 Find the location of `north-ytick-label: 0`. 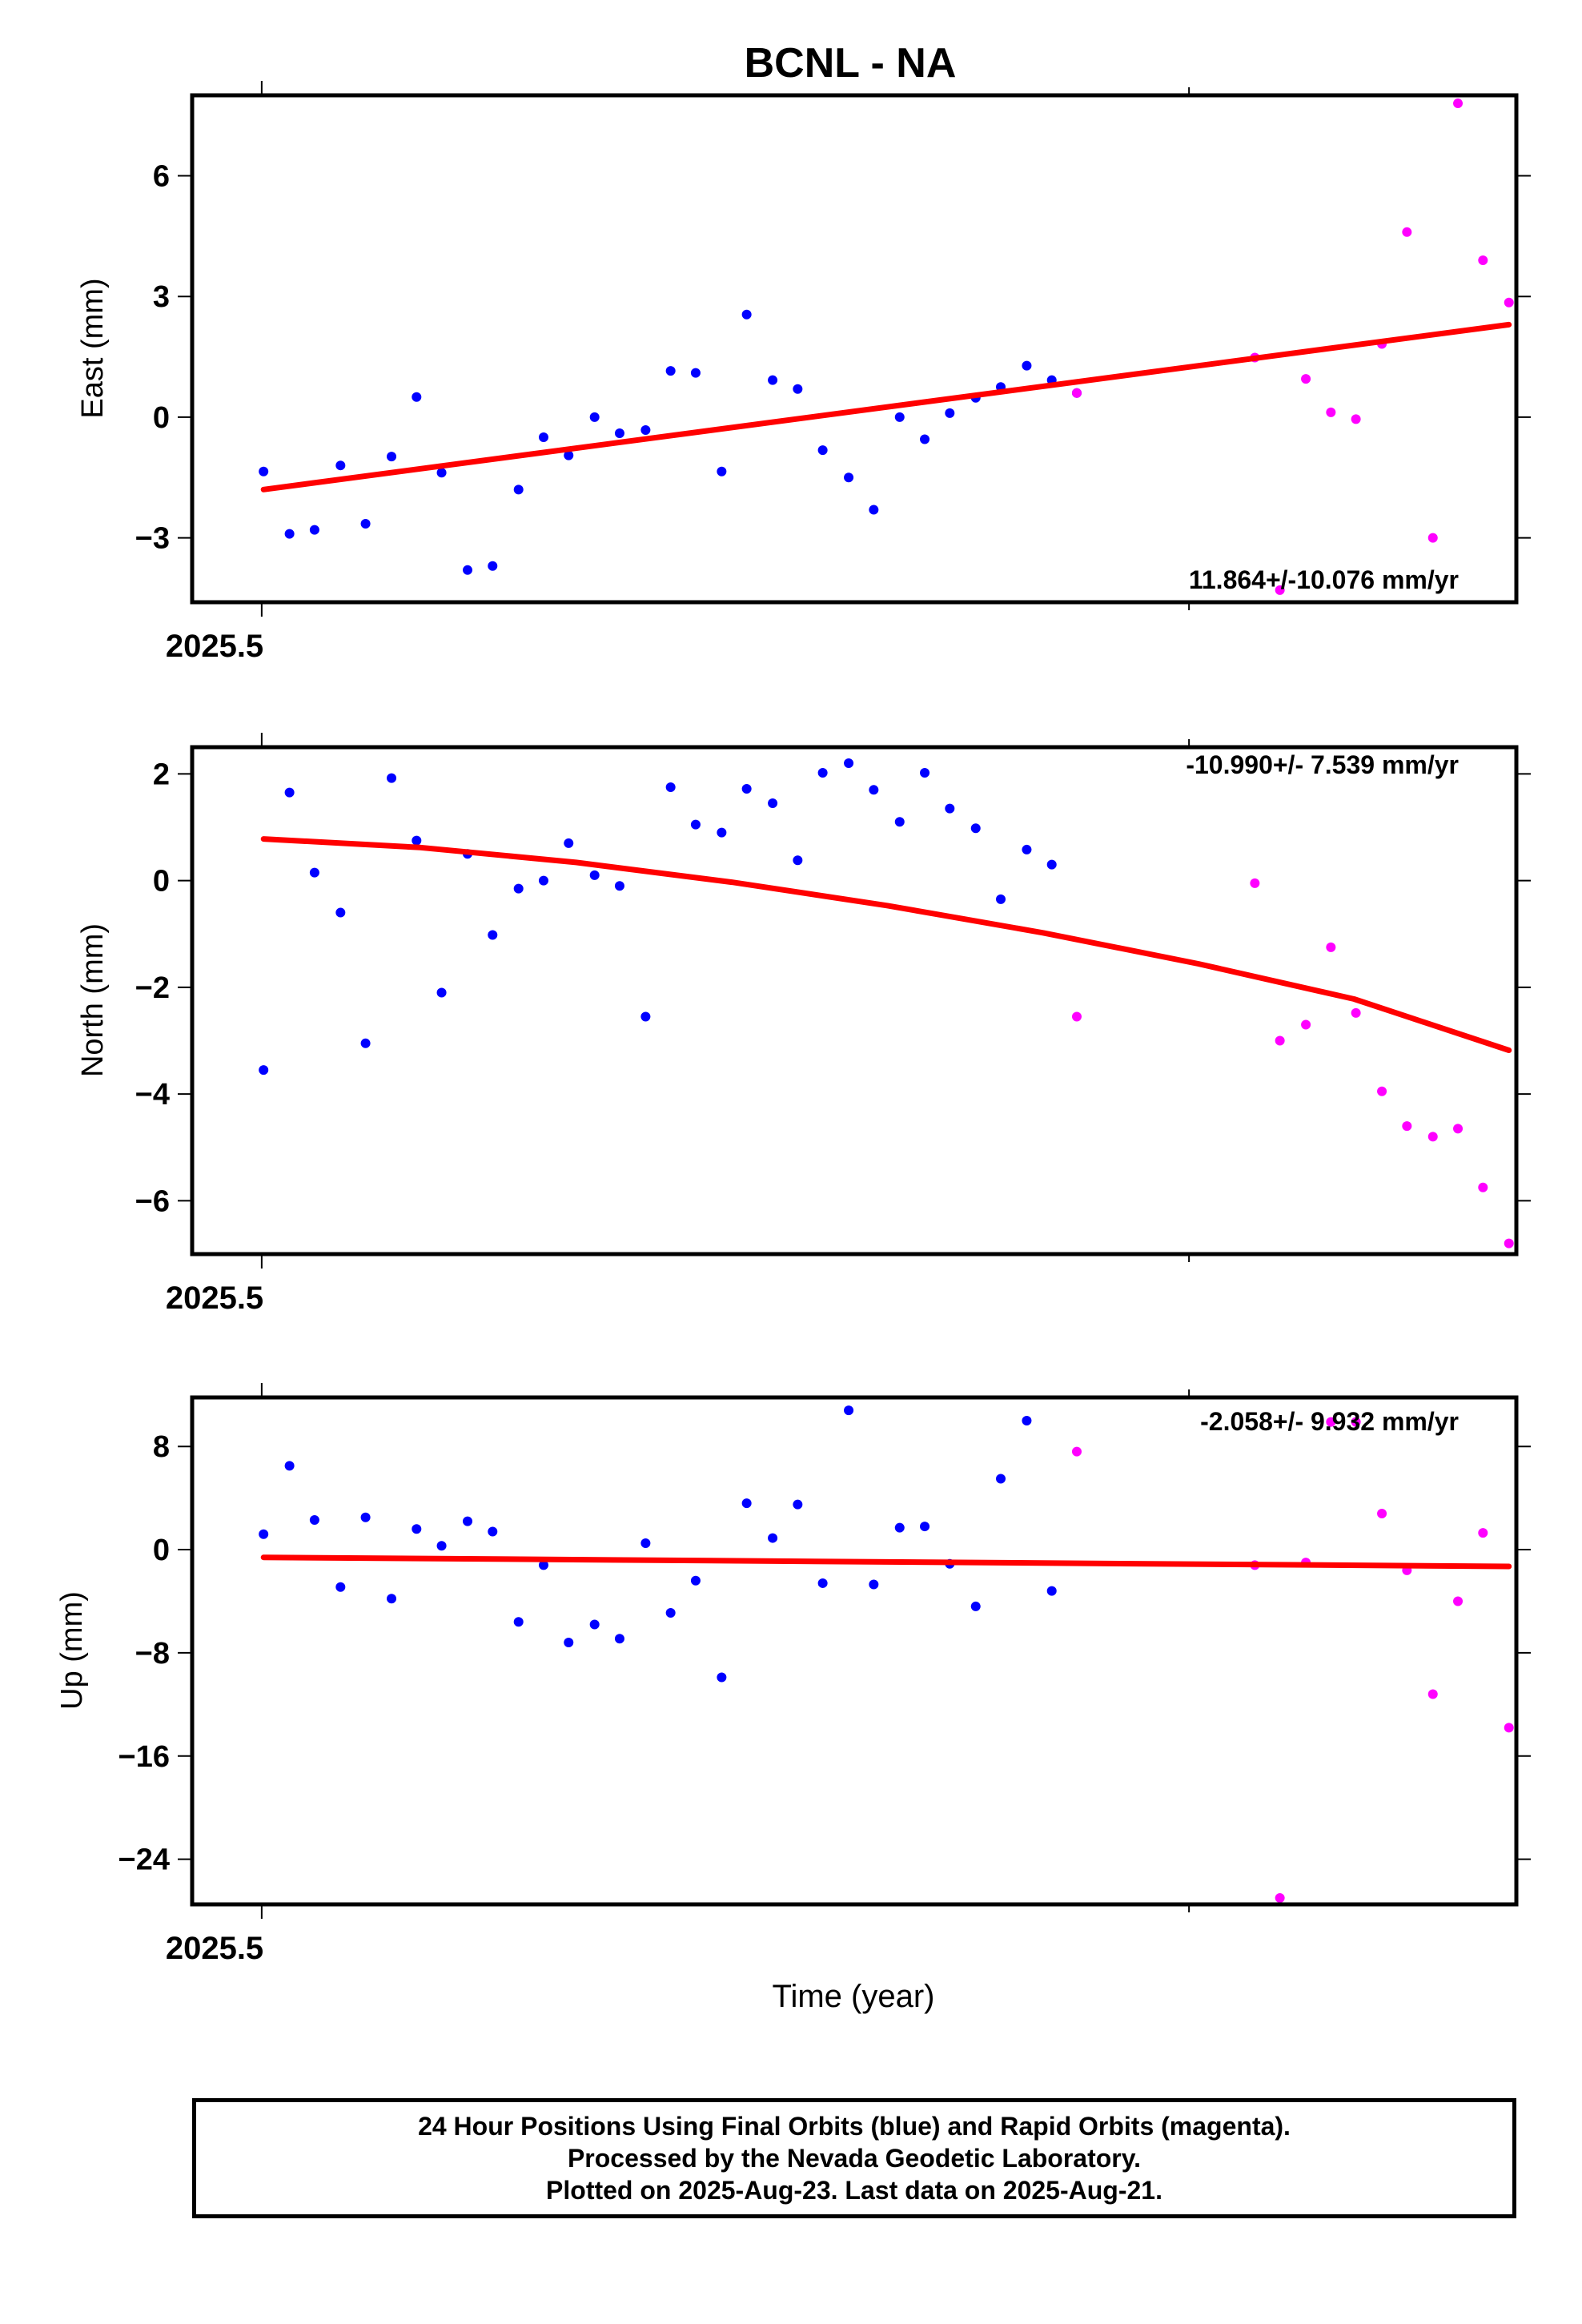

north-ytick-label: 0 is located at coordinates (161, 882).